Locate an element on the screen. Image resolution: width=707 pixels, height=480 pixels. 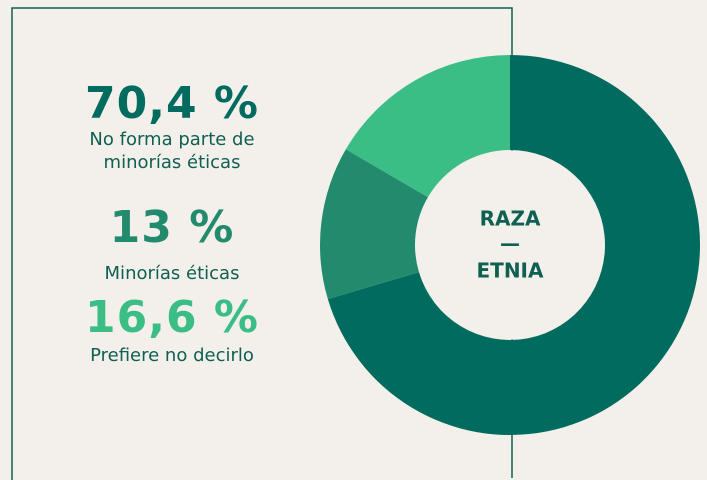
category-label: Prefiere no decirlo is located at coordinates (172, 355).